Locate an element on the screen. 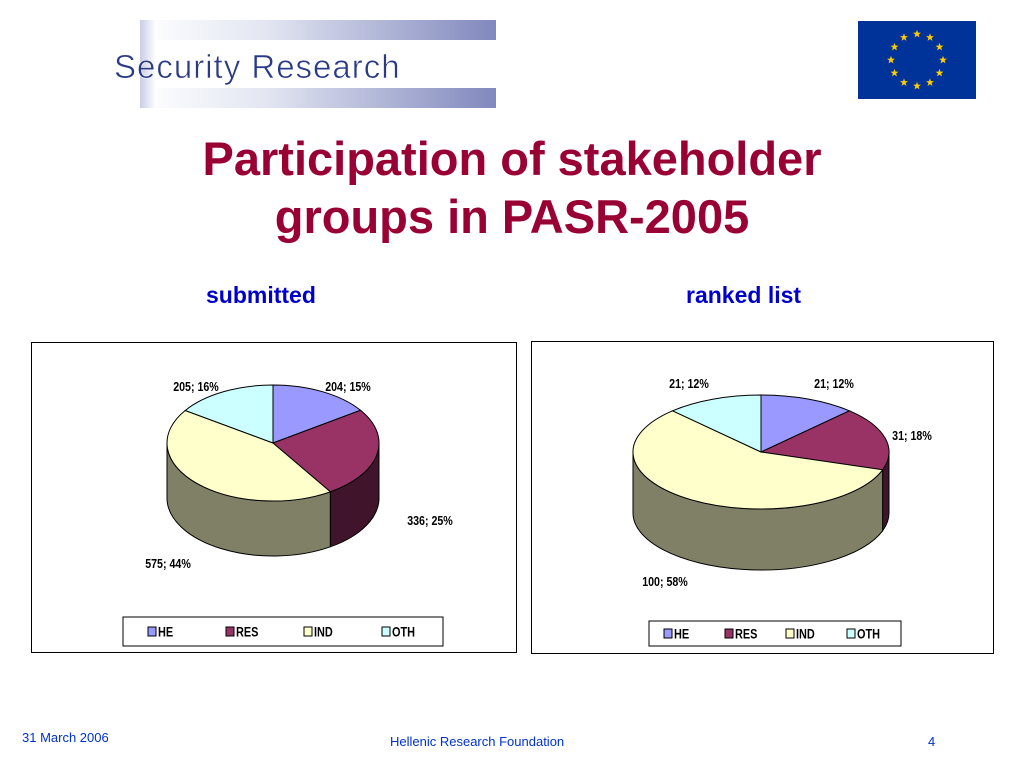 The width and height of the screenshot is (1024, 768). footer-date: 31 March 2006 is located at coordinates (65, 737).